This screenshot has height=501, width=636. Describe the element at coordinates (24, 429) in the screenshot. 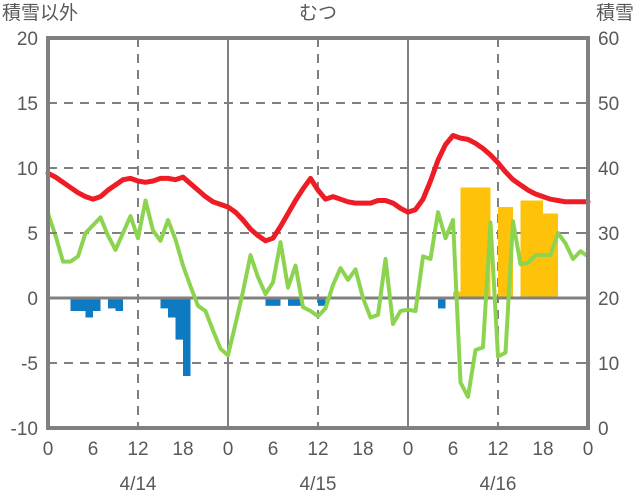

I see `y-tick-label-left: -10` at that location.